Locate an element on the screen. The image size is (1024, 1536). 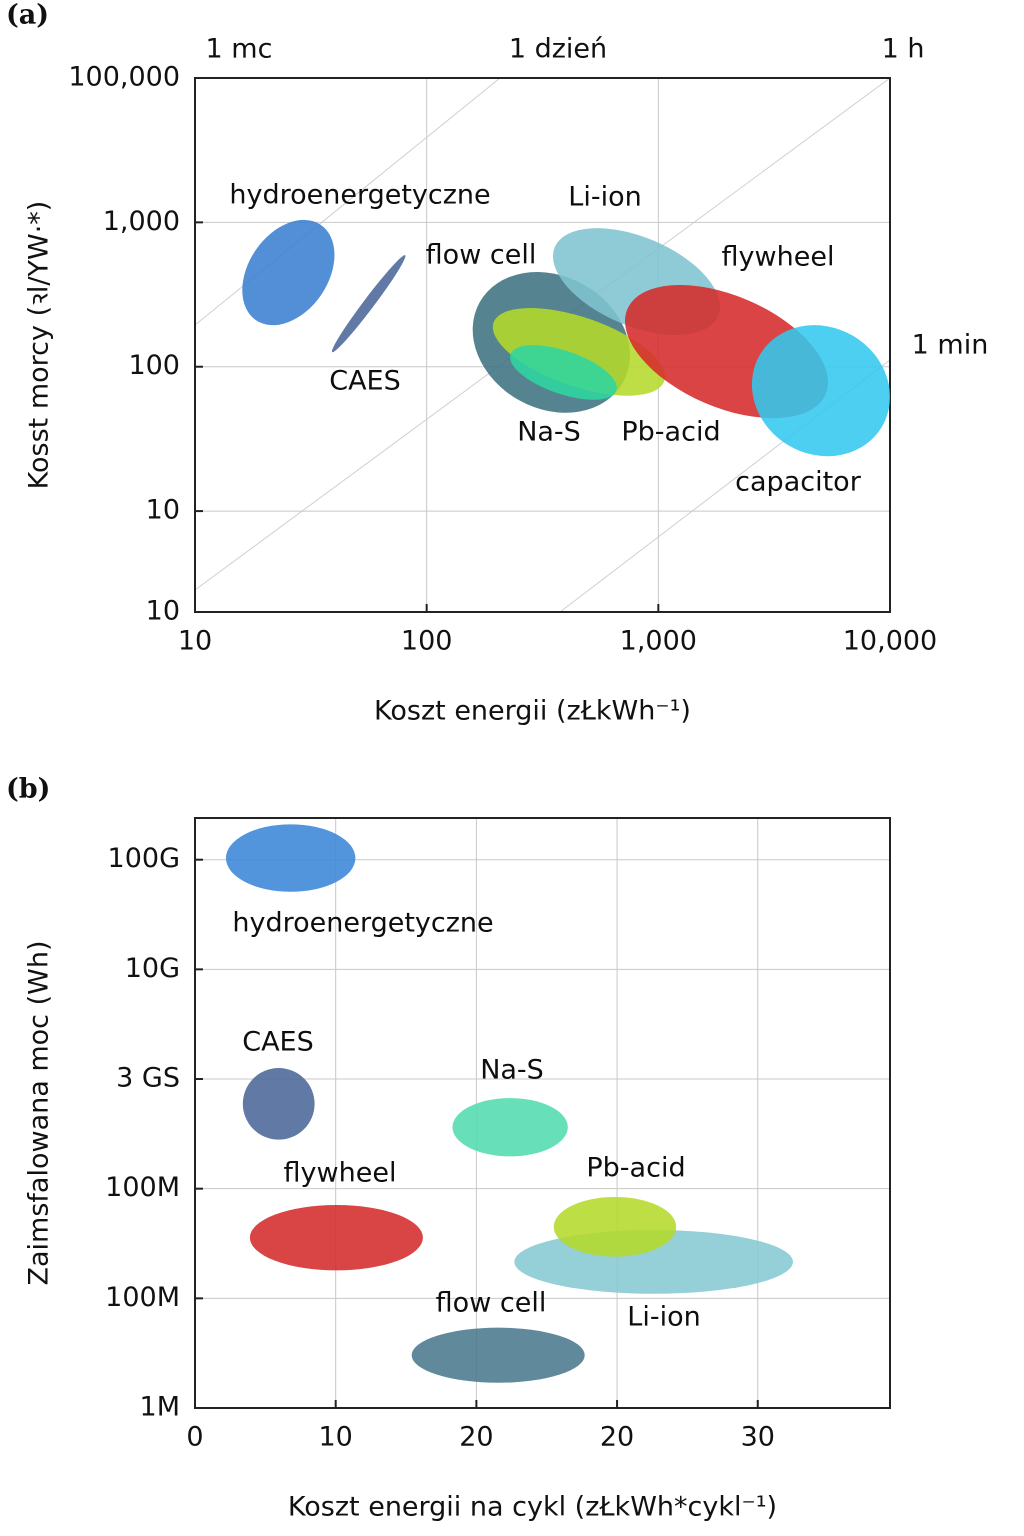
y-tick-label: 100G is located at coordinates (144, 858).